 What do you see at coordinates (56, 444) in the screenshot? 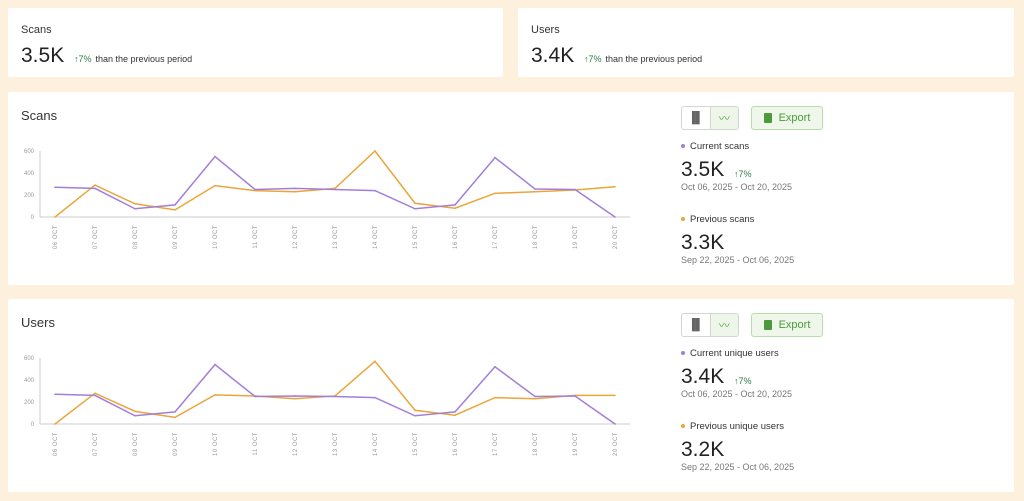
I see `x-tick-label: 06 OCT` at bounding box center [56, 444].